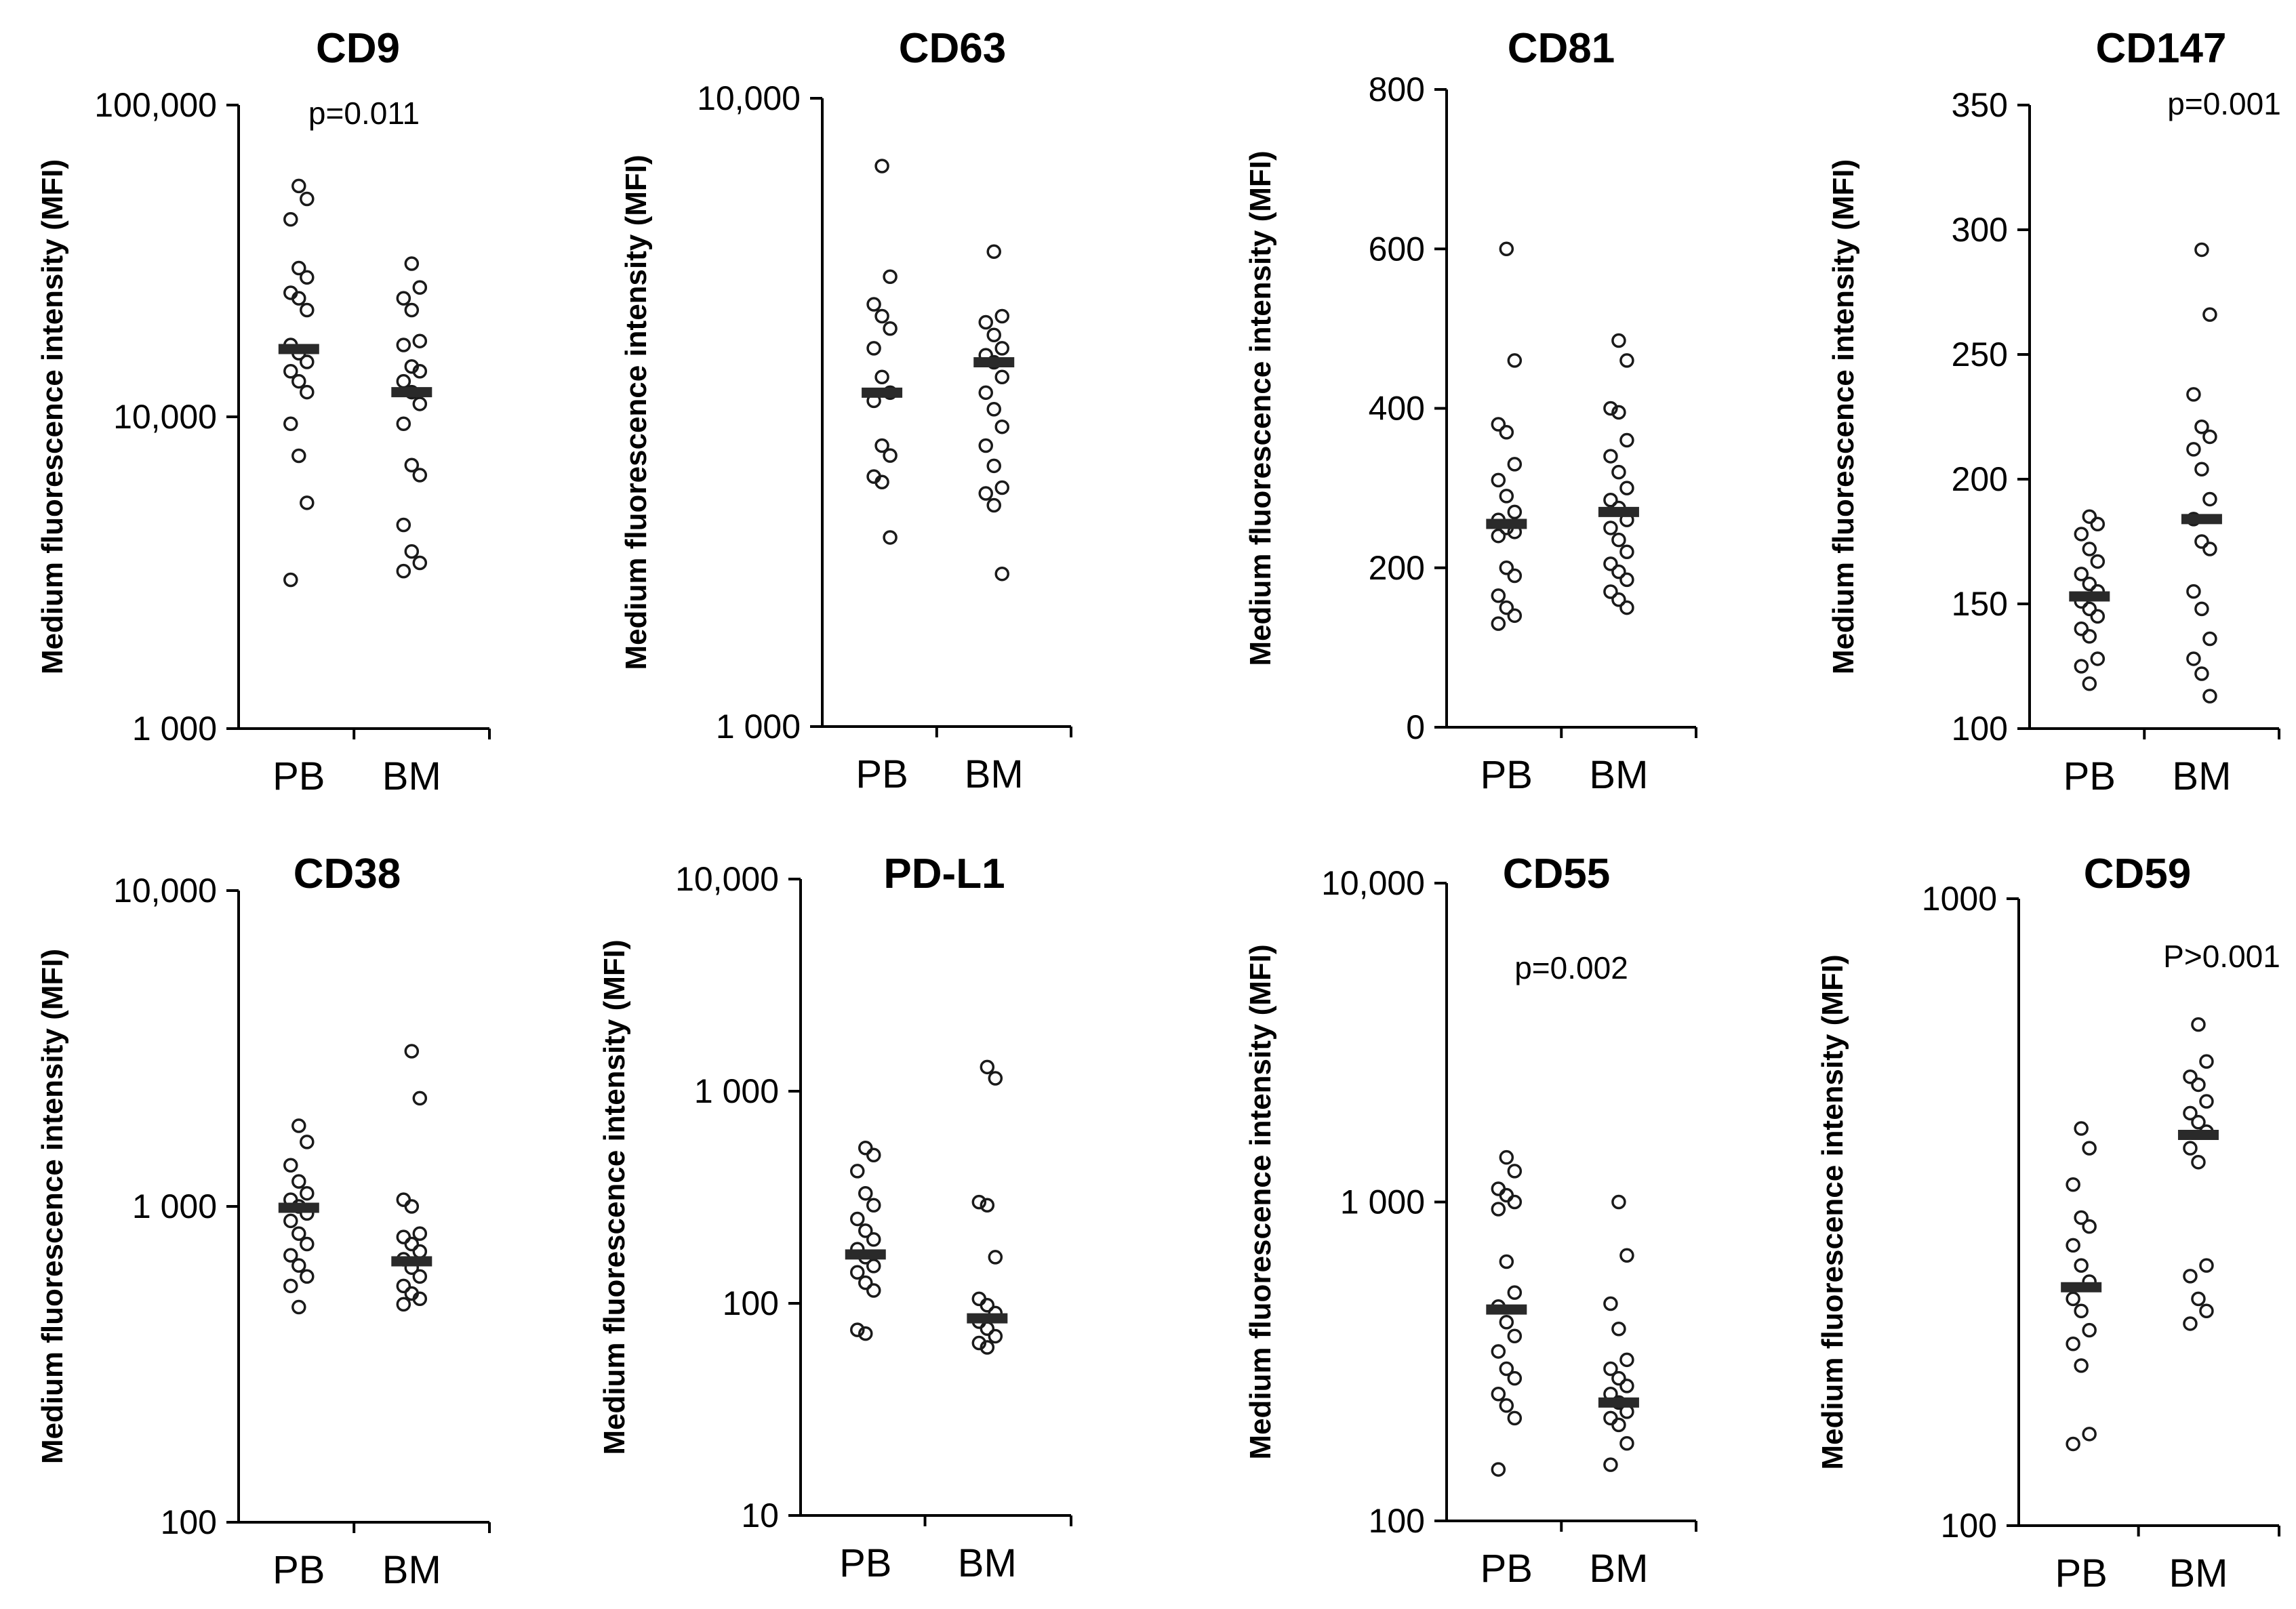 The width and height of the screenshot is (2296, 1609). Describe the element at coordinates (2221, 956) in the screenshot. I see `p-value-annotation: P>0.001` at that location.